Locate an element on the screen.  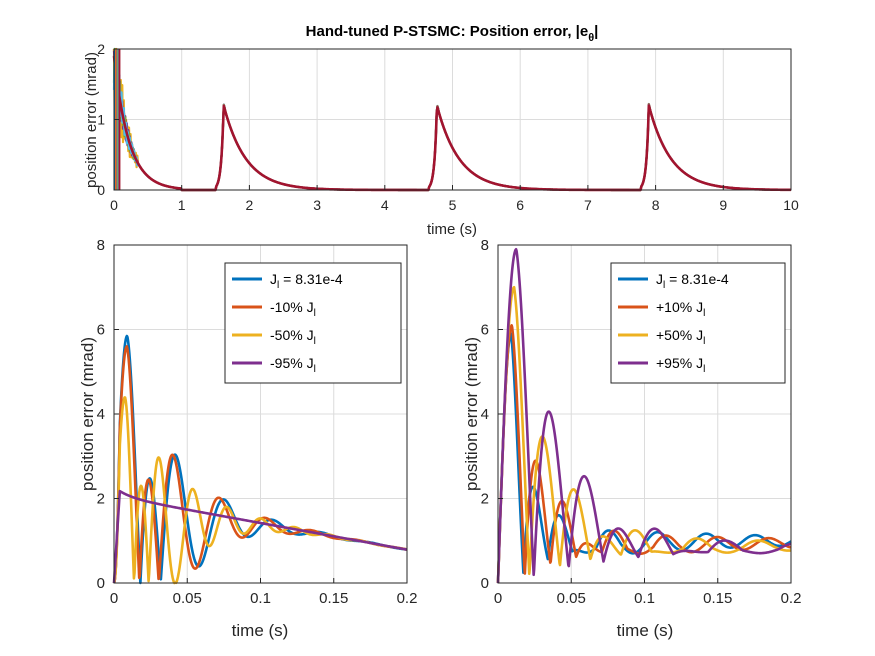
bottom-right-xlabel: time (s) is located at coordinates (645, 630).